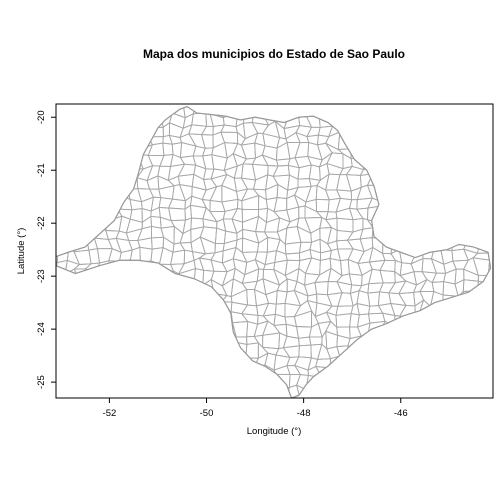 The width and height of the screenshot is (504, 504). What do you see at coordinates (401, 413) in the screenshot?
I see `x-tick-label: -46` at bounding box center [401, 413].